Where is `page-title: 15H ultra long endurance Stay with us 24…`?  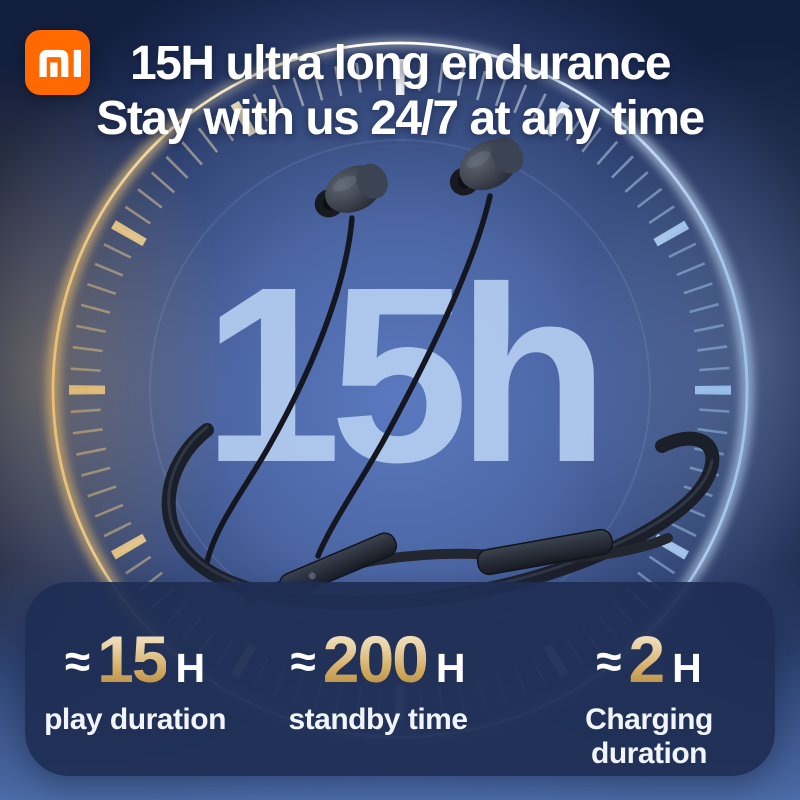 page-title: 15H ultra long endurance Stay with us 24… is located at coordinates (400, 91).